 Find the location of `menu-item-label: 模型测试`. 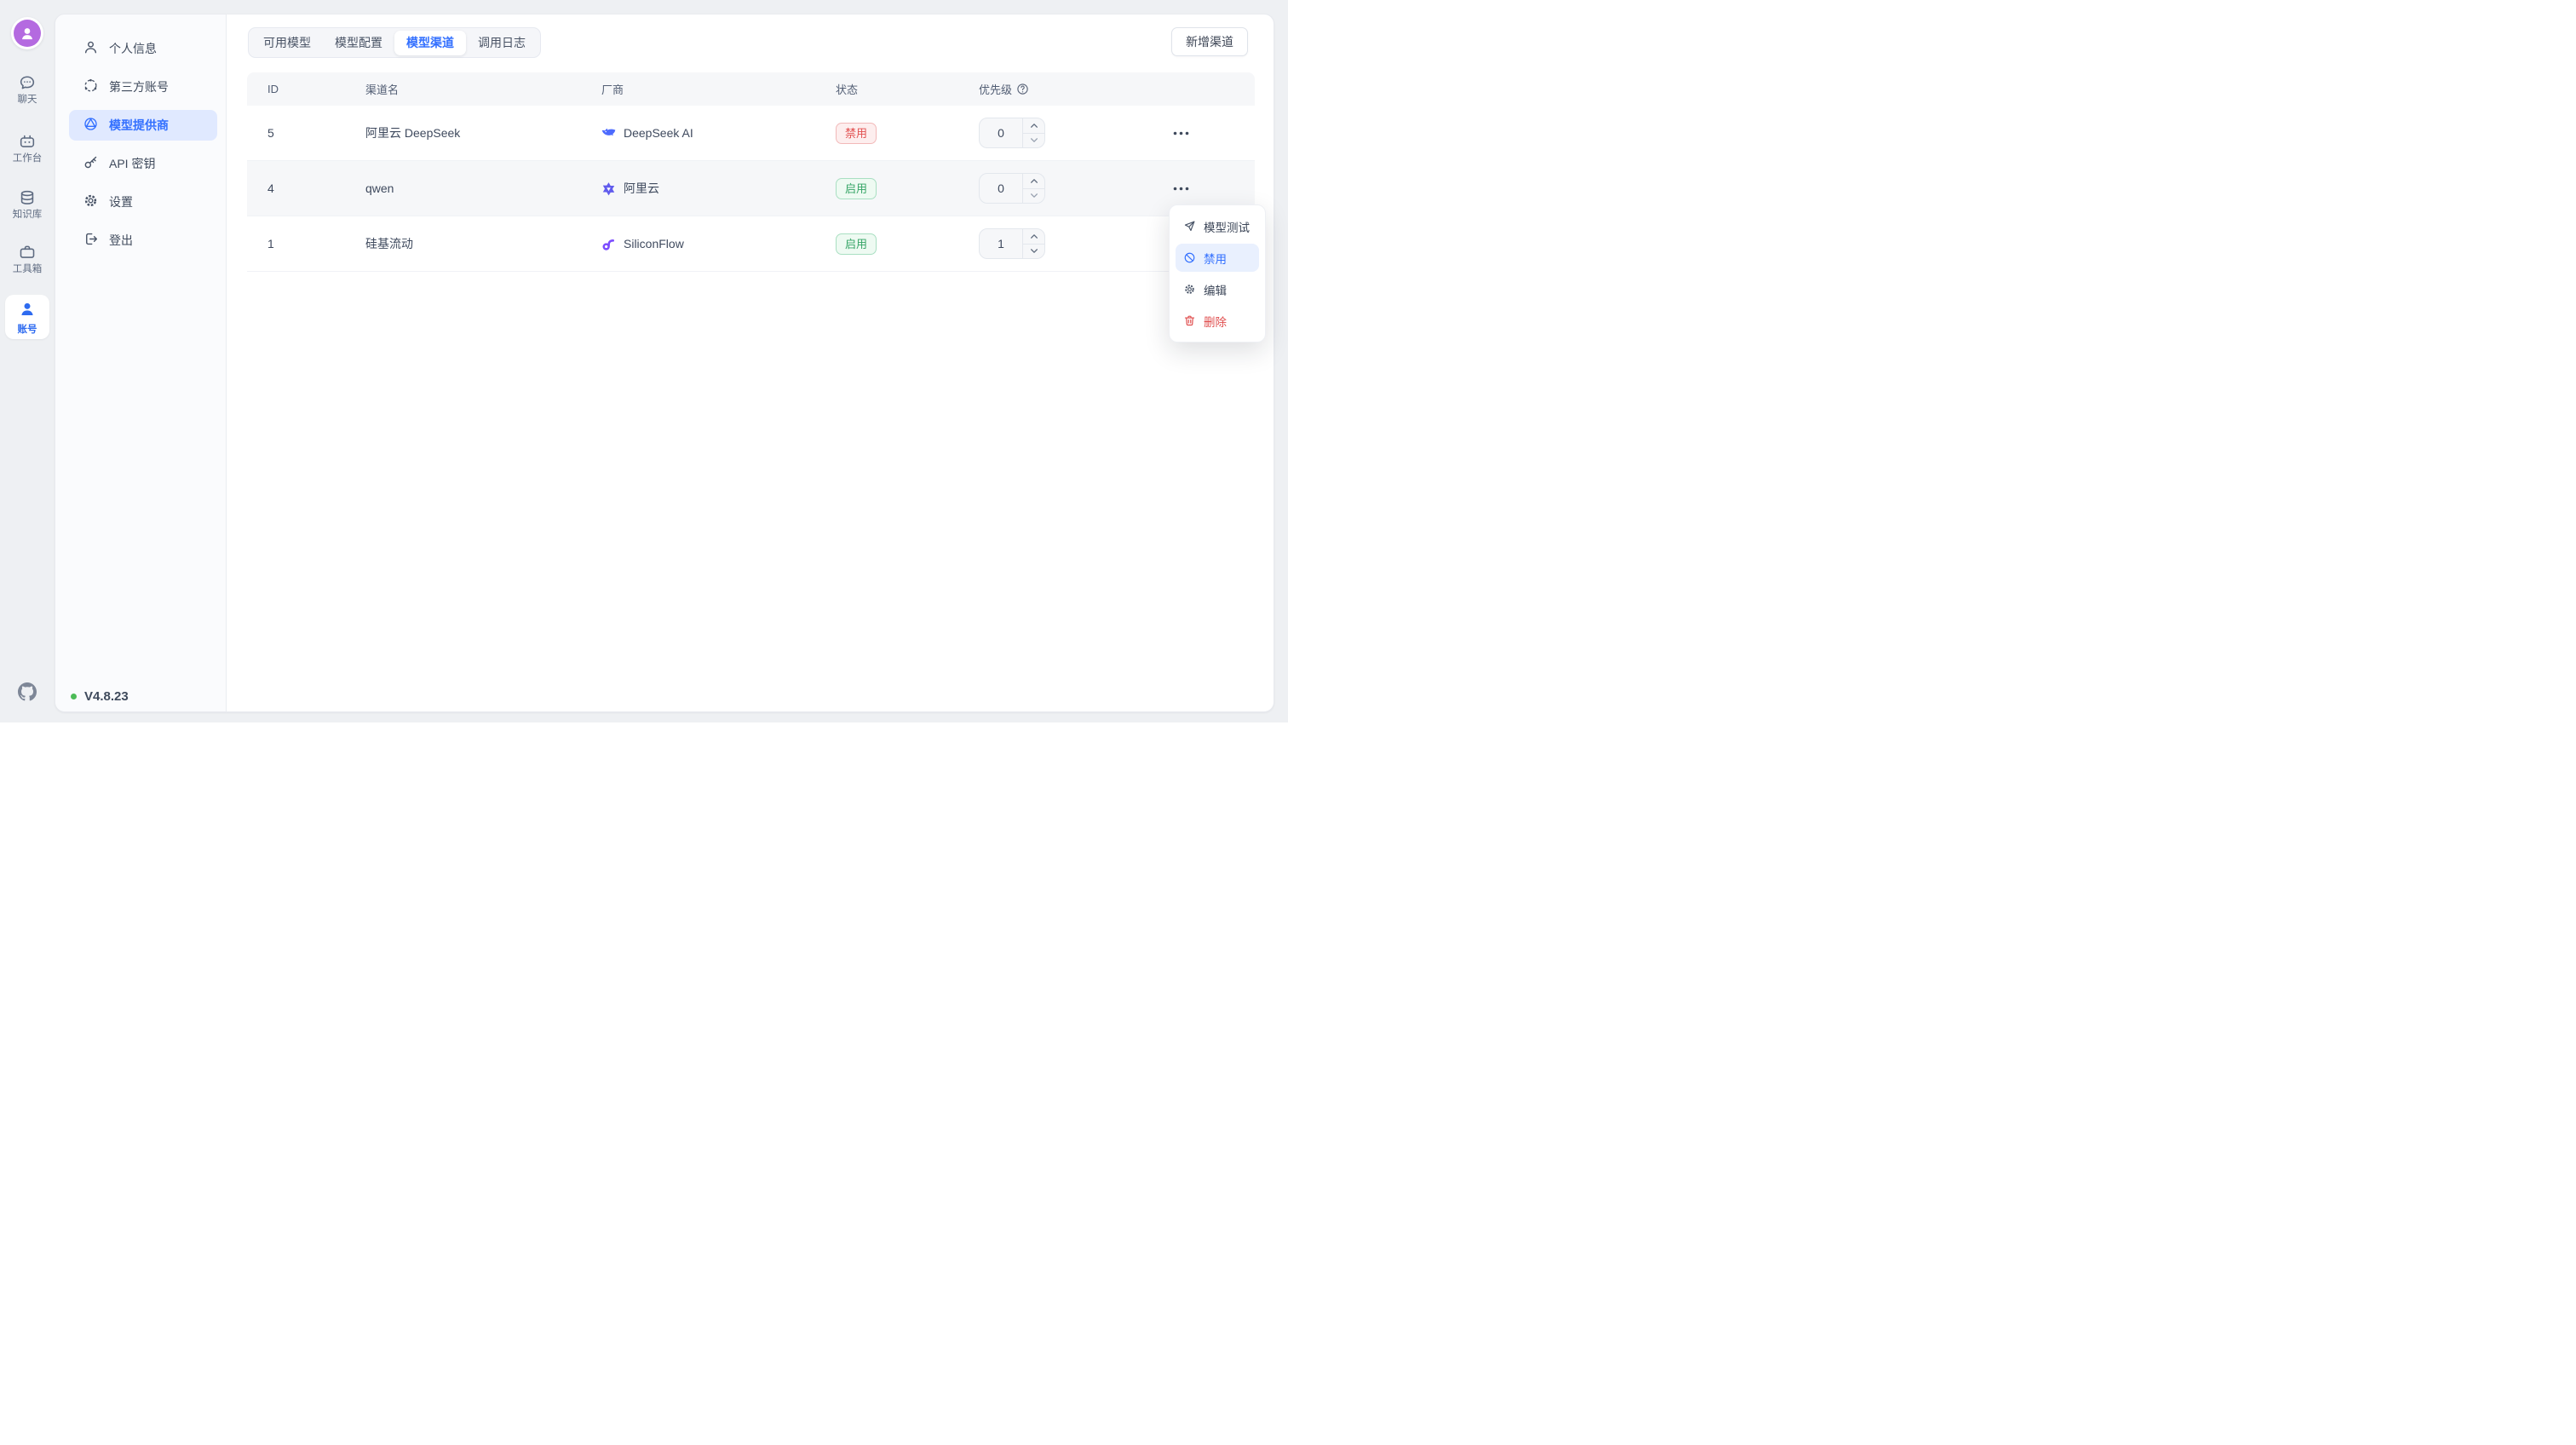

menu-item-label: 模型测试 is located at coordinates (1227, 227).